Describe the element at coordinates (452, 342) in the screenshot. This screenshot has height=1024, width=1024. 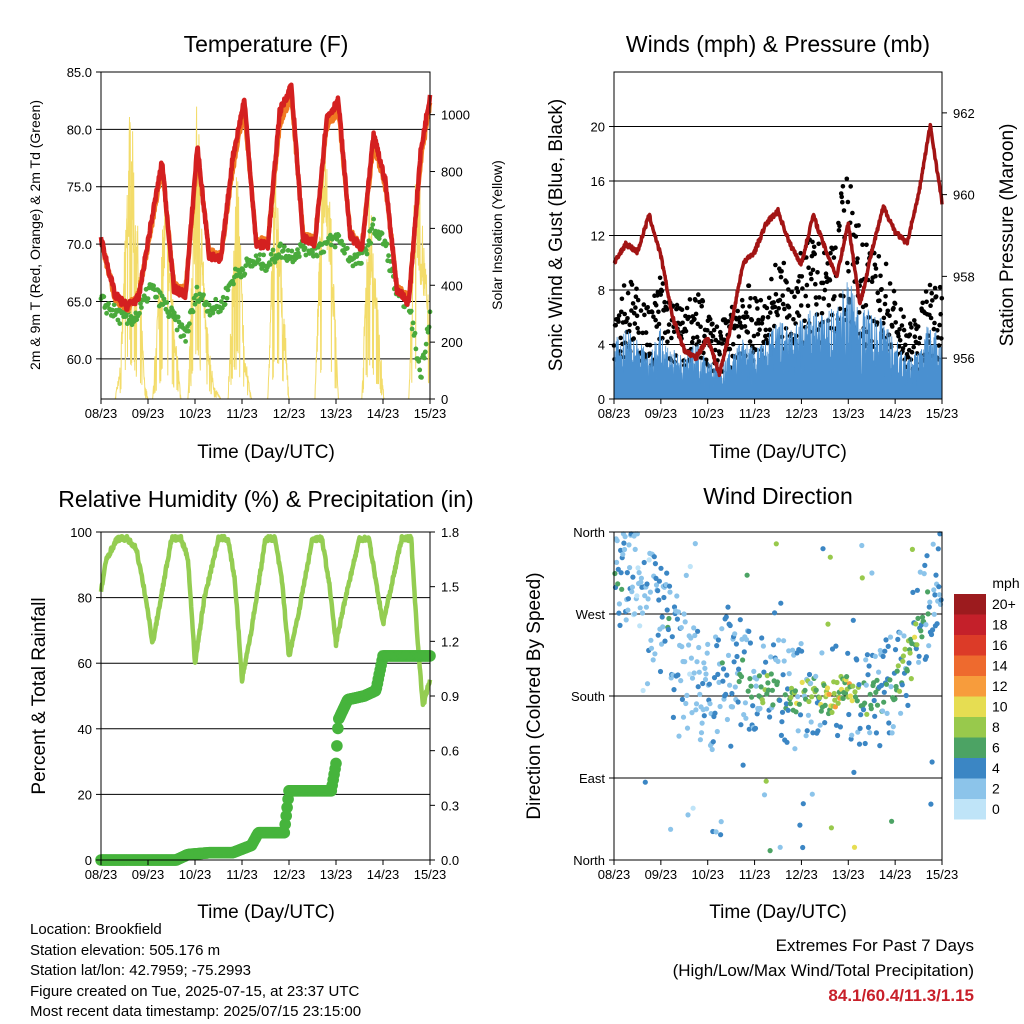
I see `y2-tick-label: 200` at that location.